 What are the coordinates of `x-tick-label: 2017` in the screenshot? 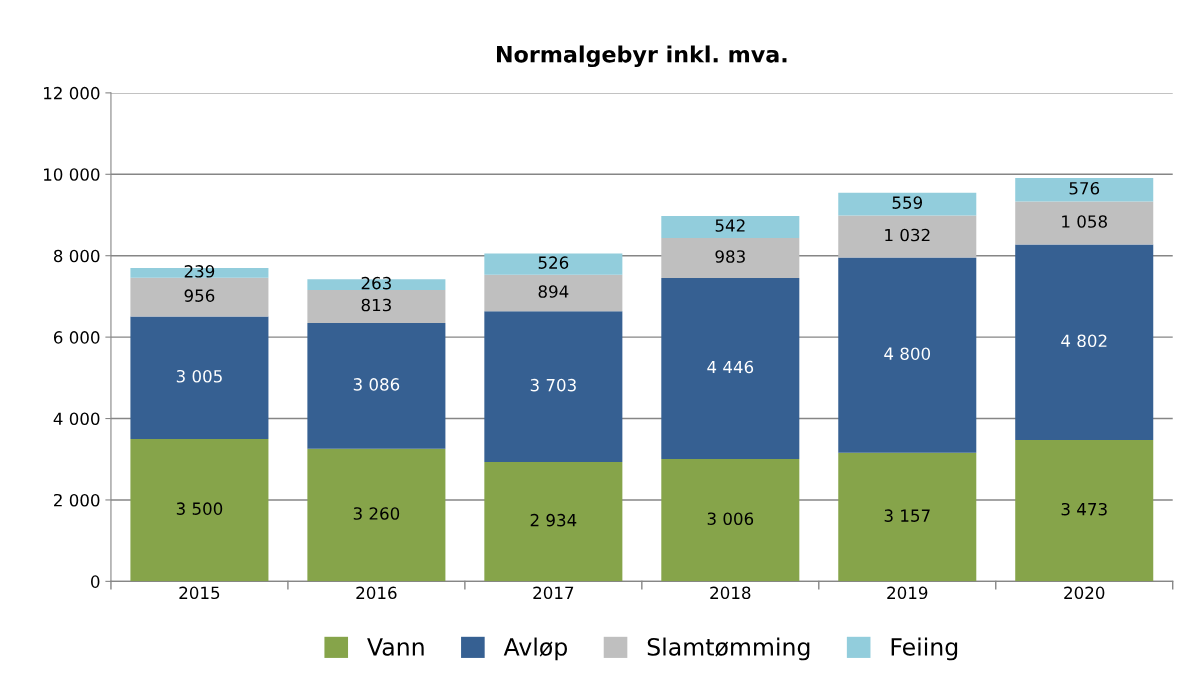 It's located at (553, 593).